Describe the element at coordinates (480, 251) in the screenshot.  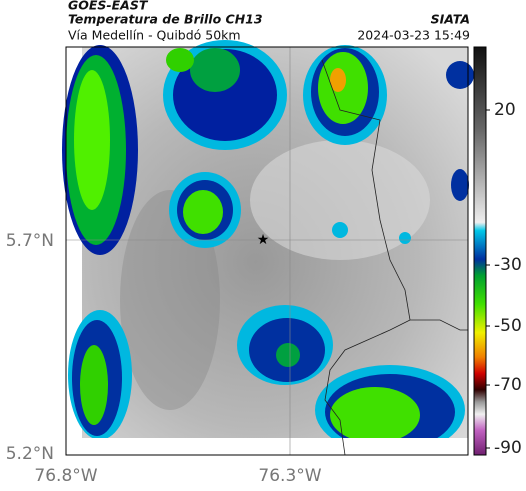
I see `colorbar` at that location.